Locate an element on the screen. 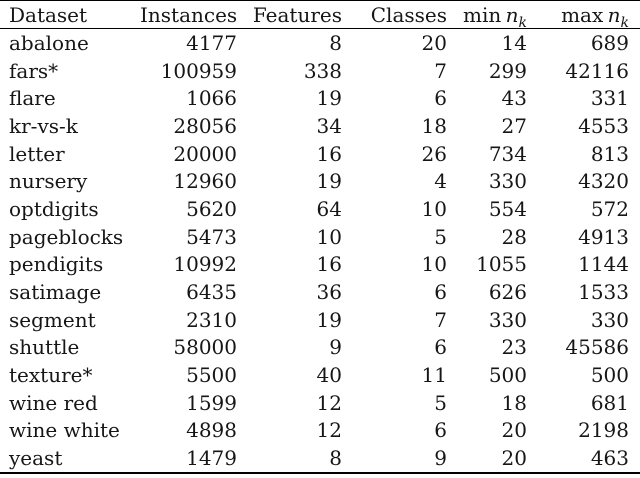 The width and height of the screenshot is (640, 478). max-operator-label: max is located at coordinates (582, 14).